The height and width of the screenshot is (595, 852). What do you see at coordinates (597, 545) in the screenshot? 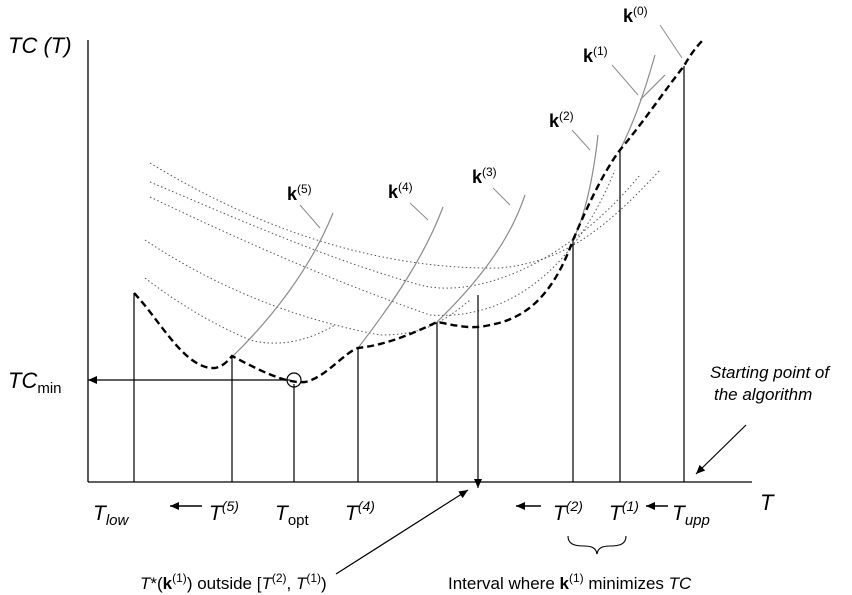
I see `interval-brace` at bounding box center [597, 545].